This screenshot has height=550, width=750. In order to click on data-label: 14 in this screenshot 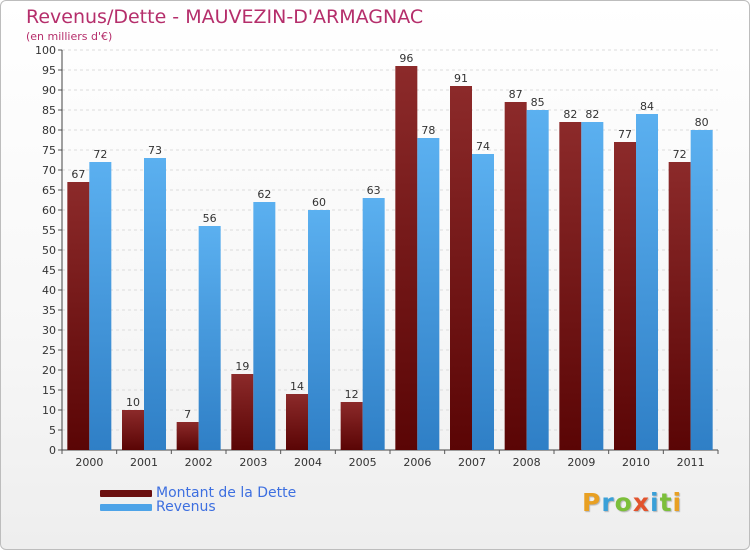, I will do `click(297, 386)`.